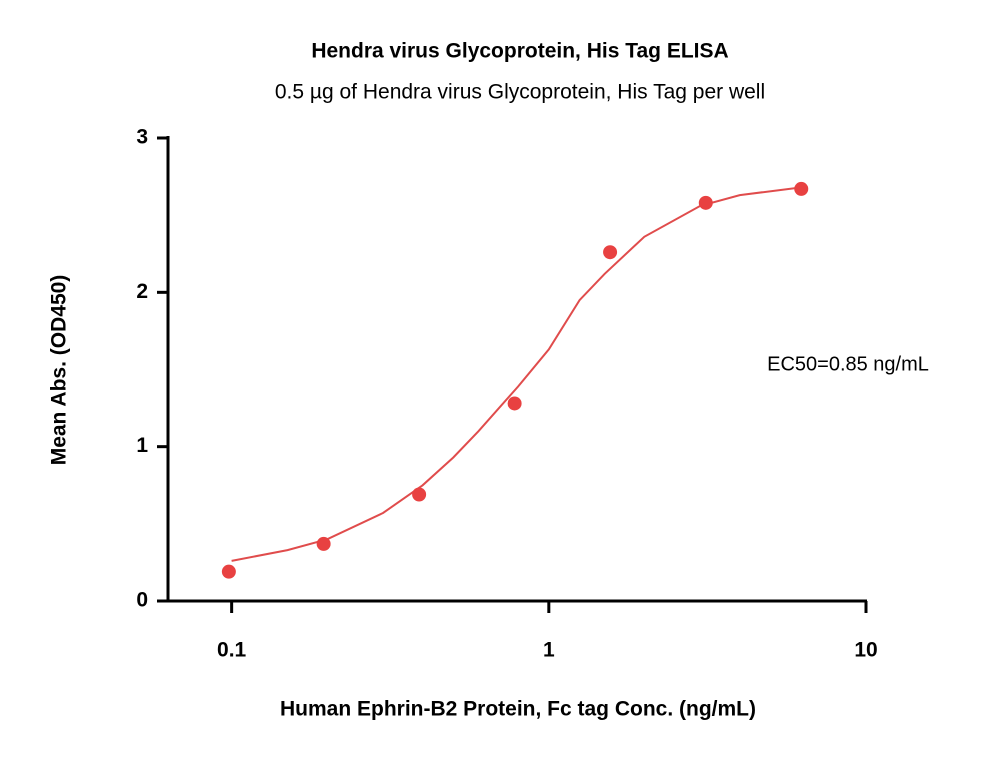  I want to click on y-tick-label: 3, so click(142, 137).